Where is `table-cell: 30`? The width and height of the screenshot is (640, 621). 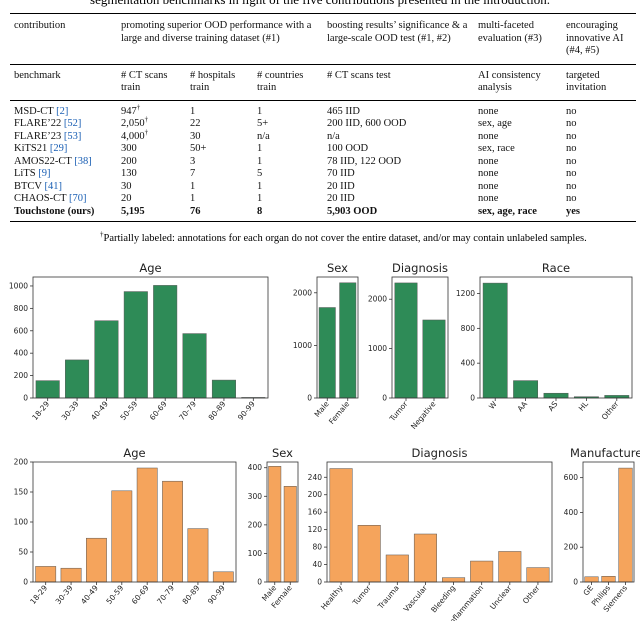 table-cell: 30 is located at coordinates (195, 136).